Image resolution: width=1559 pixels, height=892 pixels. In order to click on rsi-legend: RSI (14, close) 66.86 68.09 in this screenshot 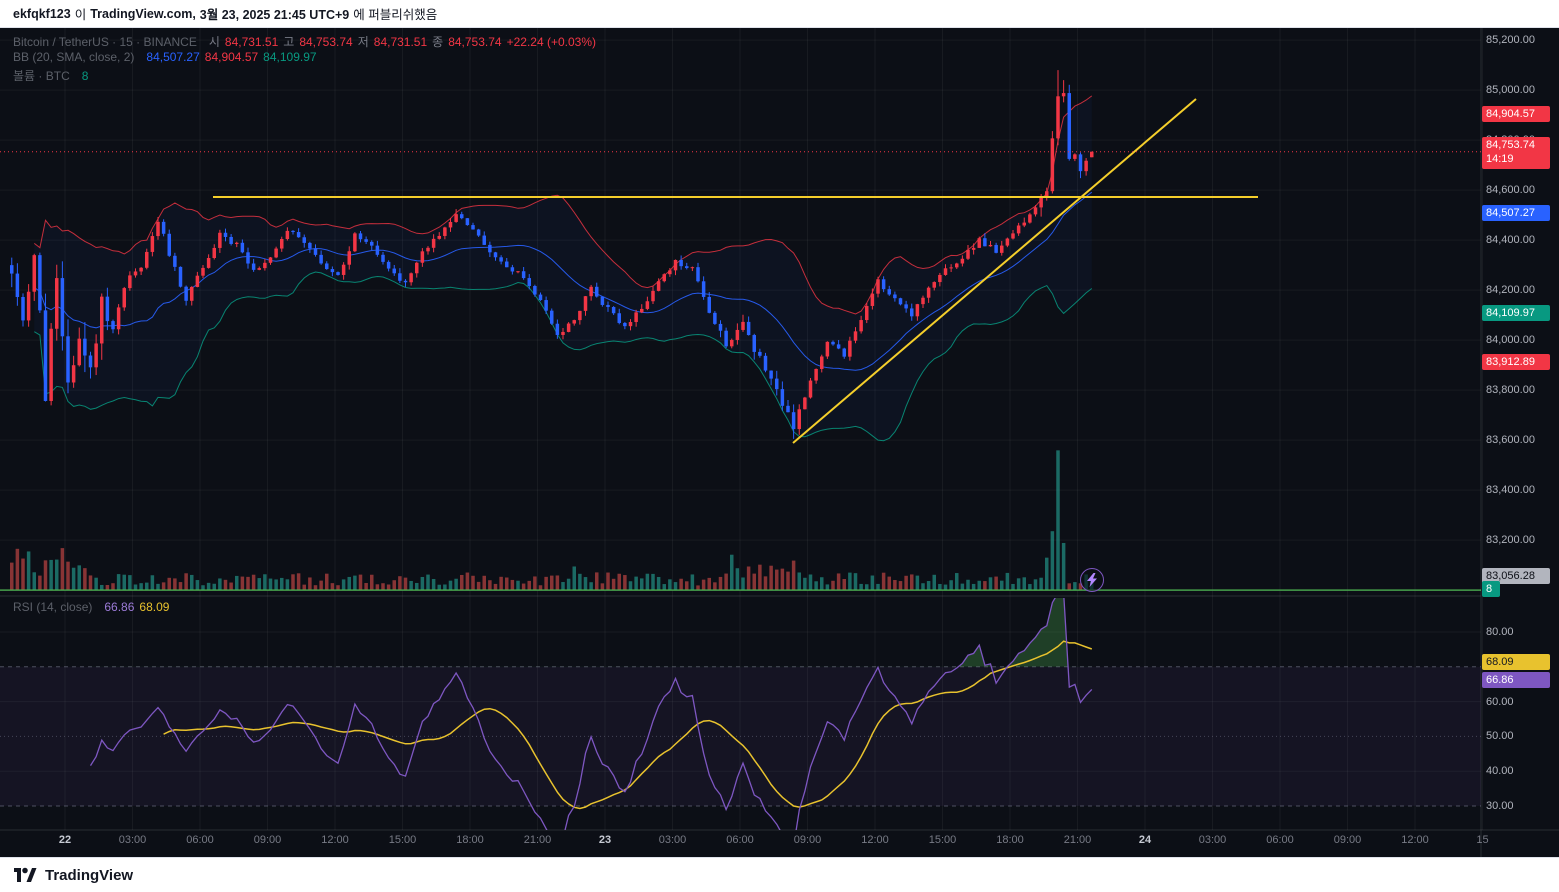, I will do `click(91, 607)`.